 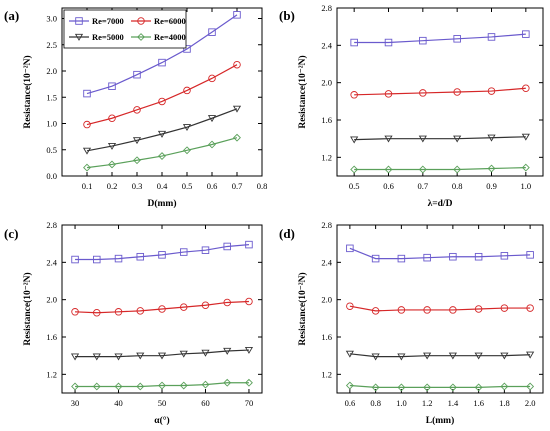 What do you see at coordinates (530, 403) in the screenshot?
I see `x-tick-label: 2.0` at bounding box center [530, 403].